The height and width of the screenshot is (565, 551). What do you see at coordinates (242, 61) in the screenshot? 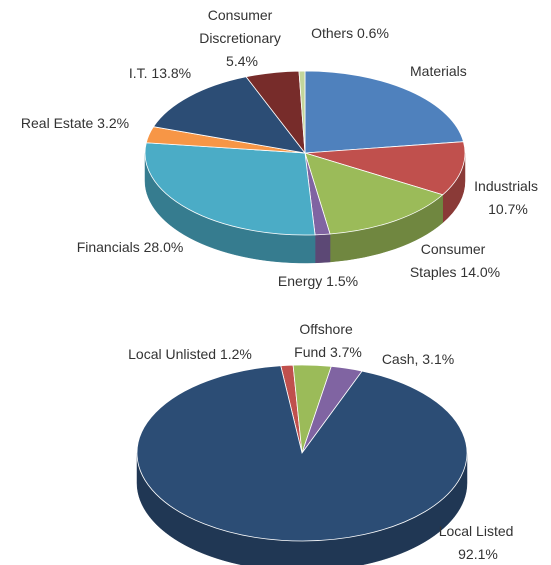
I see `label-line: 5.4%` at bounding box center [242, 61].